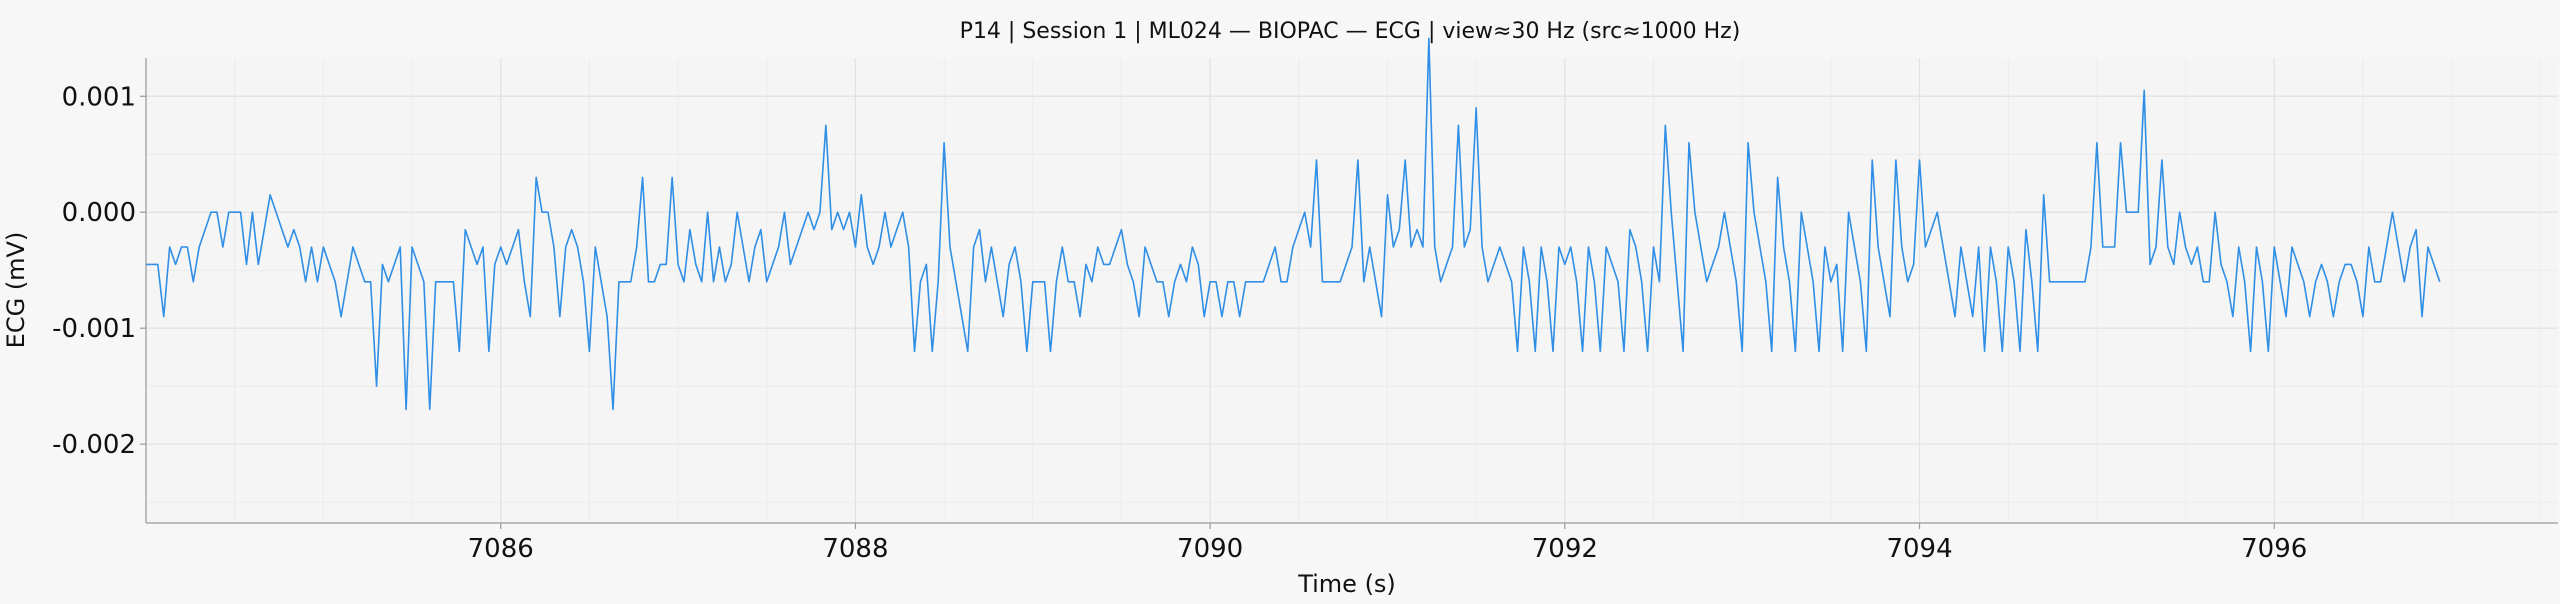 This screenshot has height=604, width=2560. I want to click on x-tick-label: 7092, so click(1565, 549).